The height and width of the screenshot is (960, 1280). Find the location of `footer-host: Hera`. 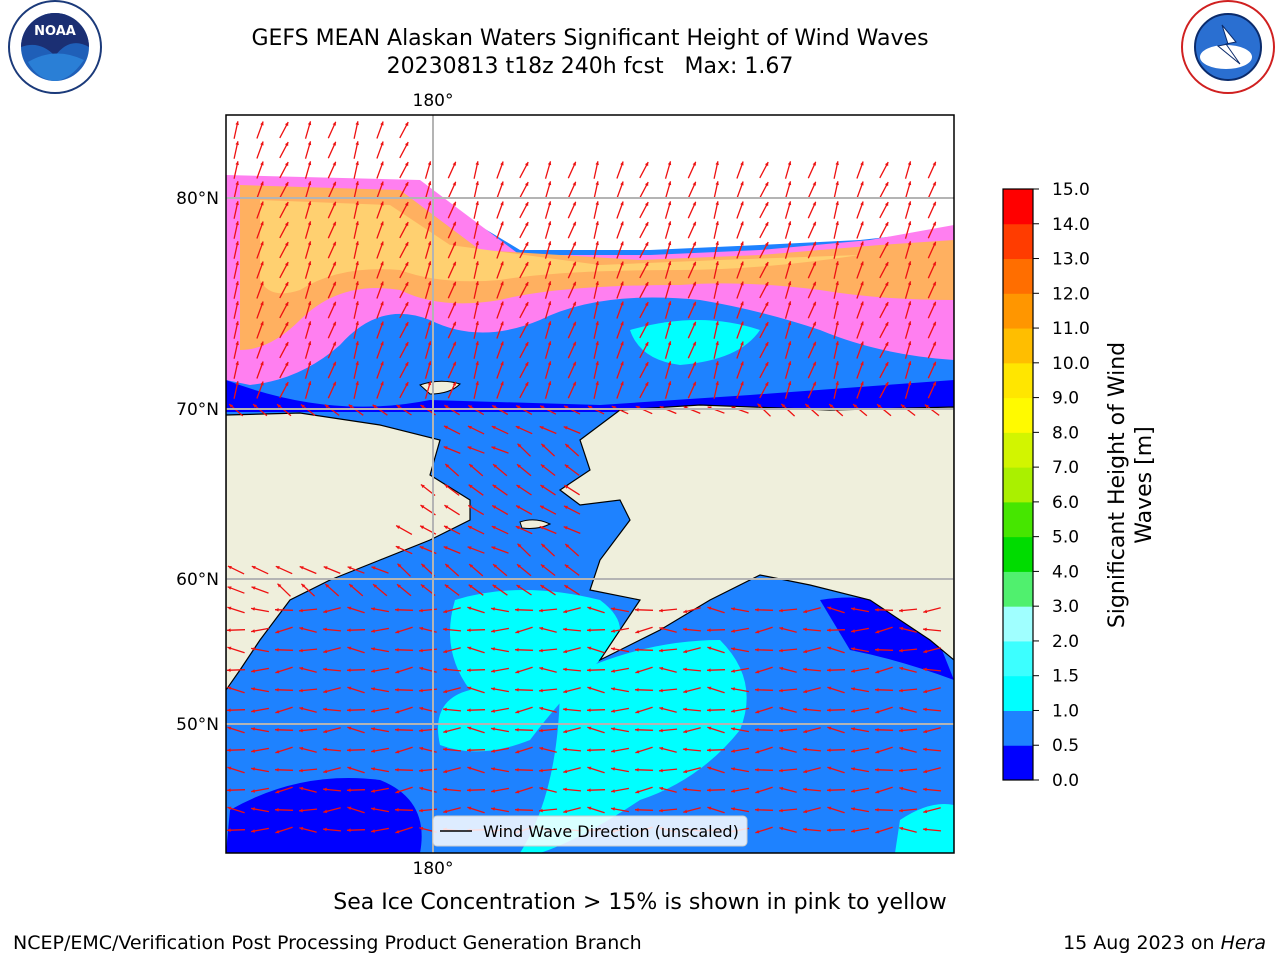

footer-host: Hera is located at coordinates (1243, 943).